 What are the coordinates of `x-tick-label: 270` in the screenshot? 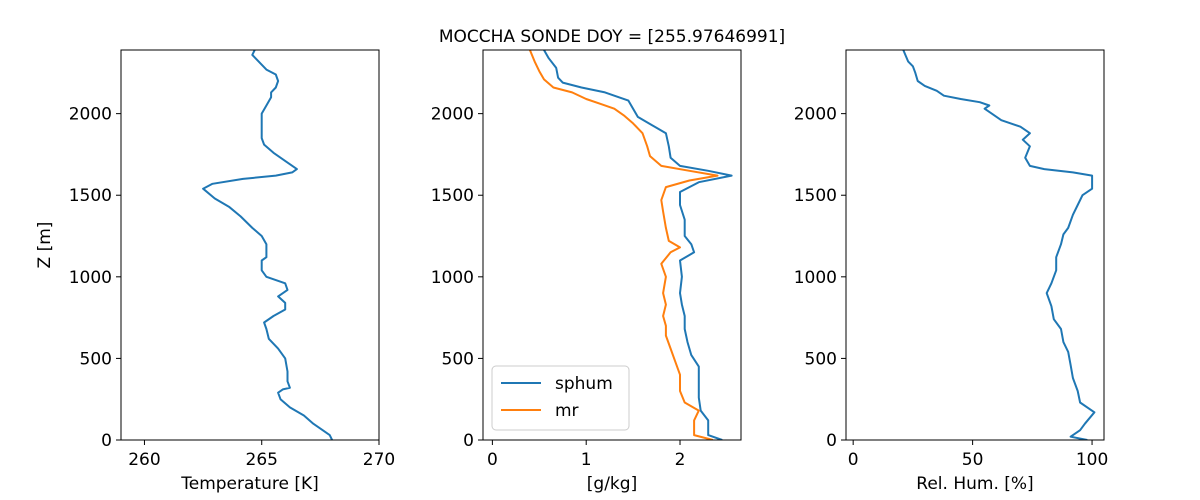 It's located at (379, 460).